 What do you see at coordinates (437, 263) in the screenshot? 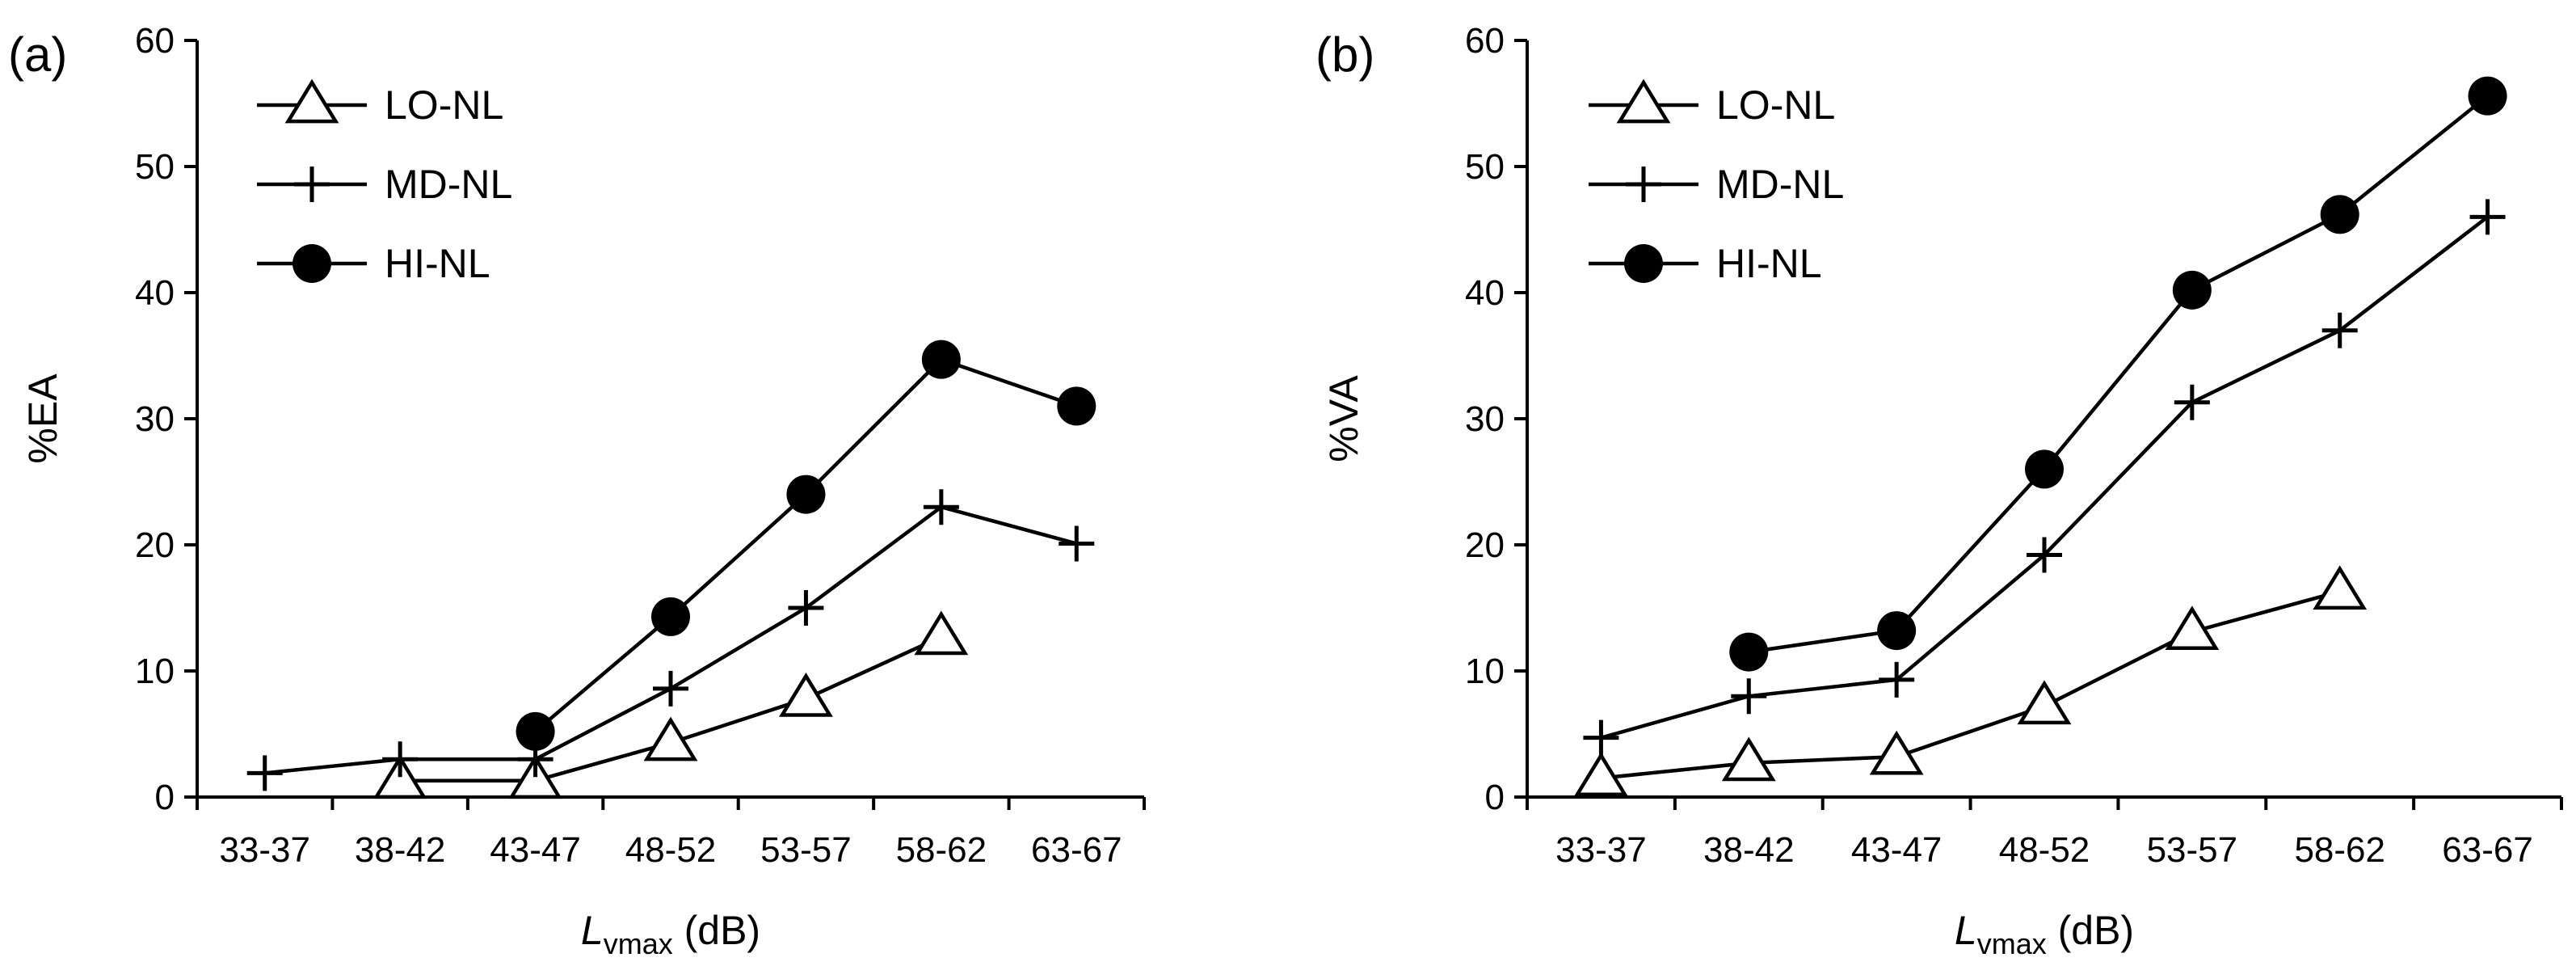
I see `panel-a-legend-hi-nl-label: HI-NL` at bounding box center [437, 263].